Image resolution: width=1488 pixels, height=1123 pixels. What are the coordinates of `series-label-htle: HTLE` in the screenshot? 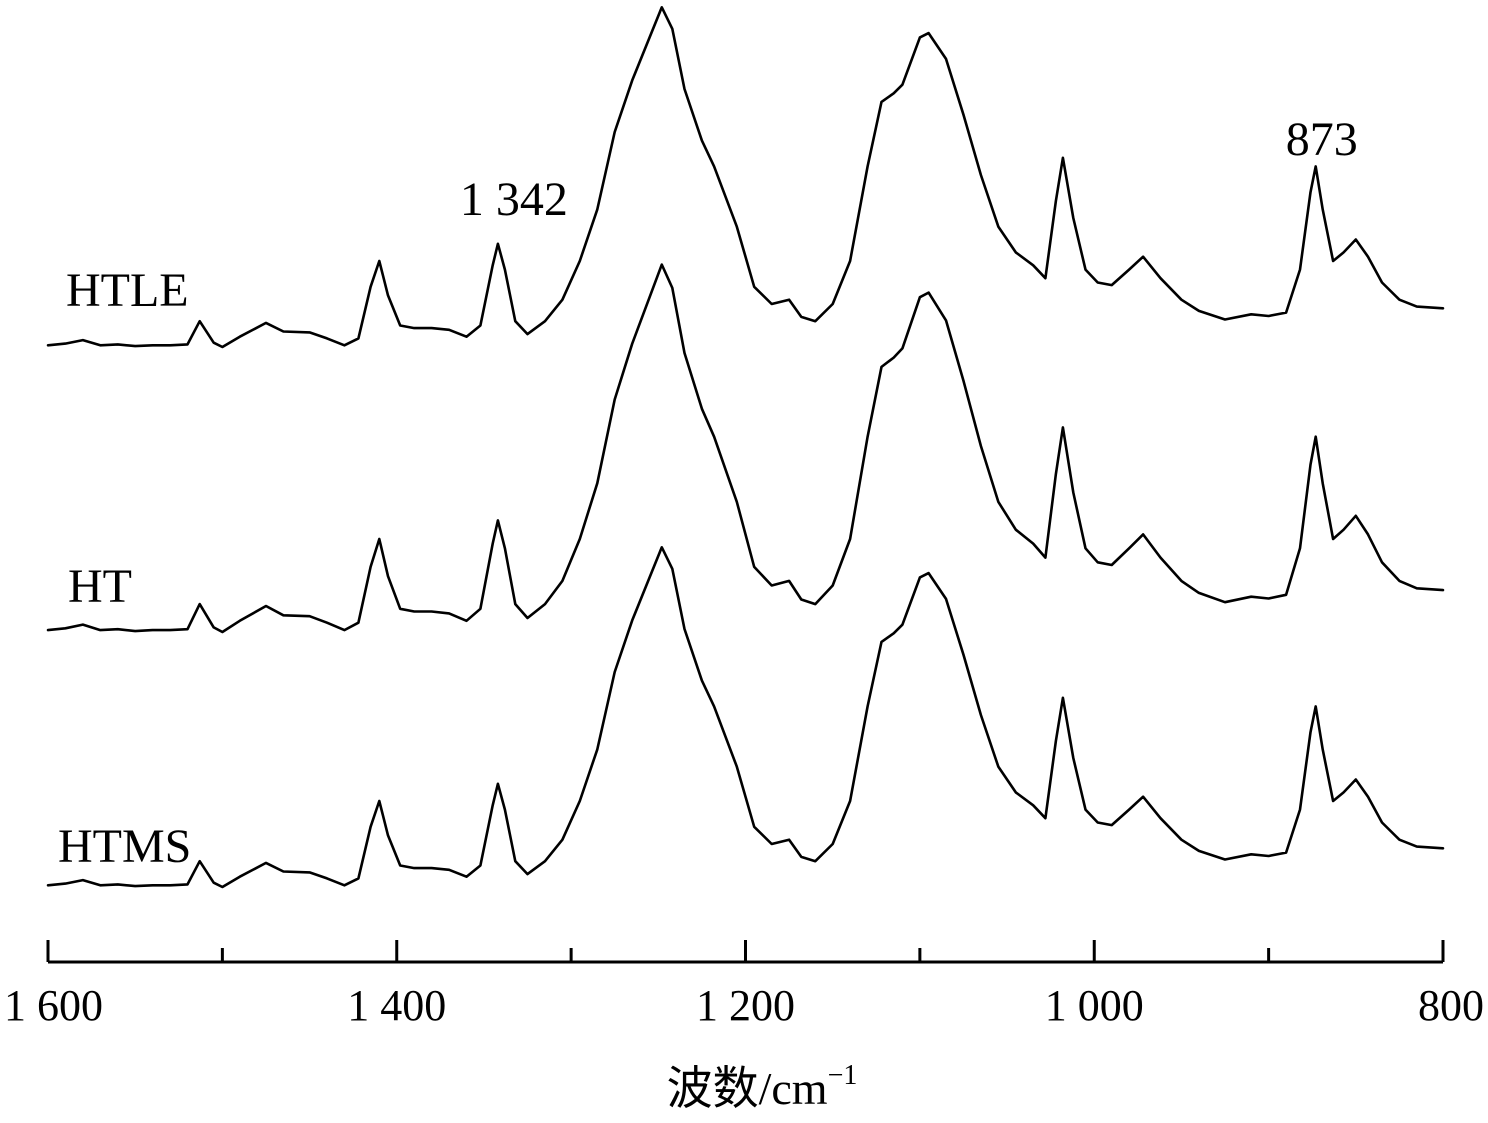 It's located at (127, 290).